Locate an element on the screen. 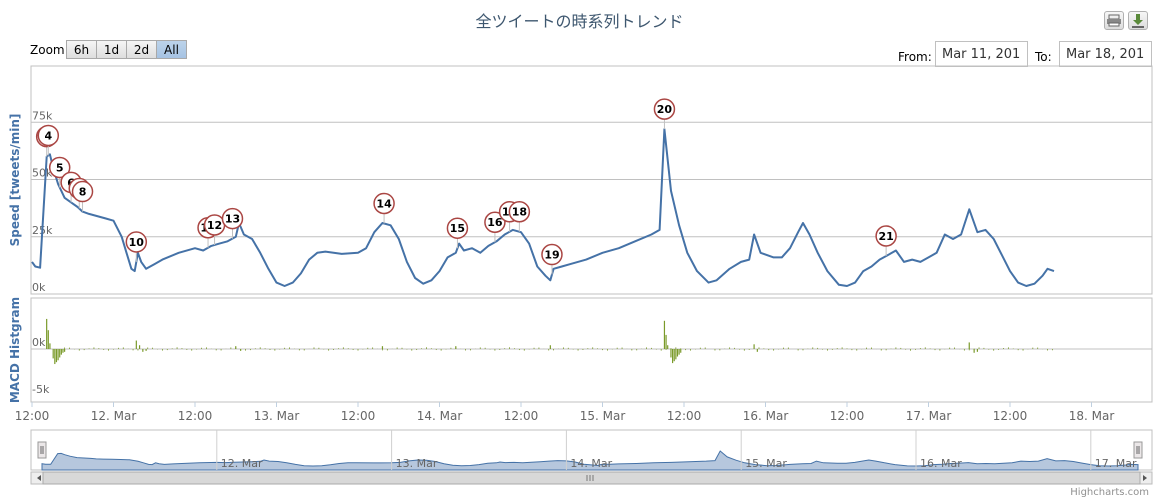 The height and width of the screenshot is (501, 1159). x-tick-label: 17. Mar is located at coordinates (929, 416).